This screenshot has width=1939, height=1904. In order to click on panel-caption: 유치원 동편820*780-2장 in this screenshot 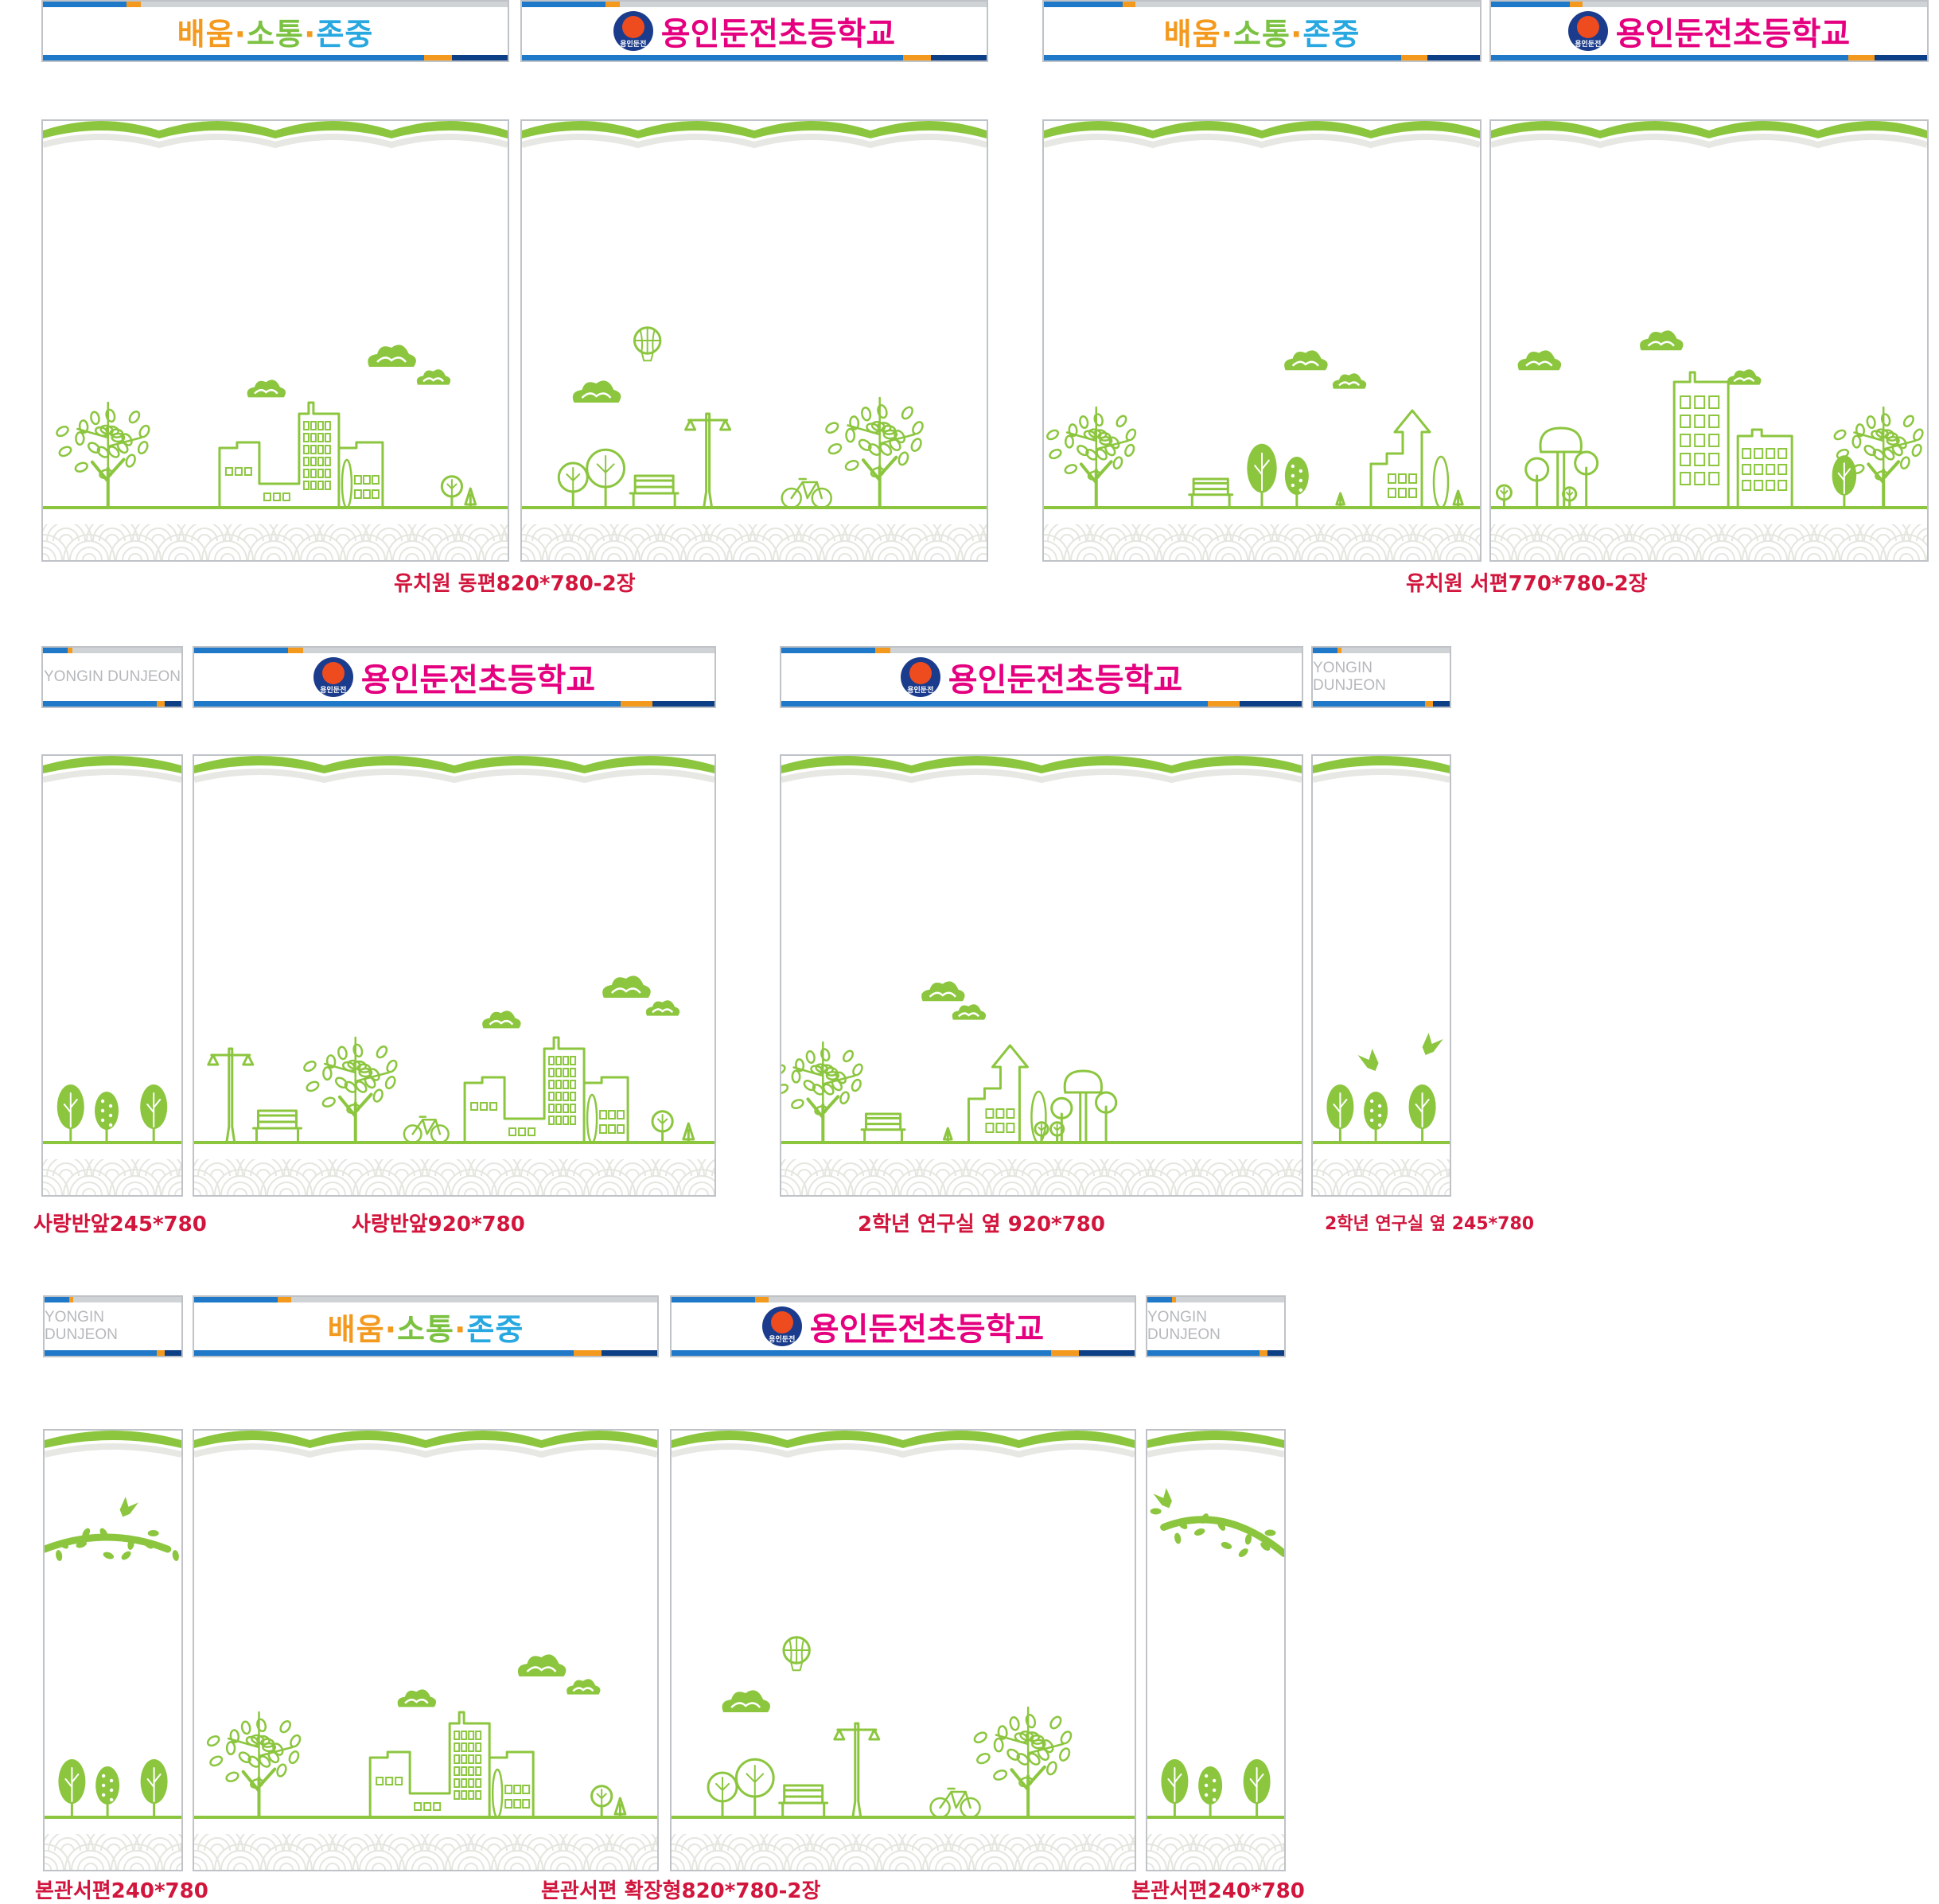, I will do `click(515, 584)`.